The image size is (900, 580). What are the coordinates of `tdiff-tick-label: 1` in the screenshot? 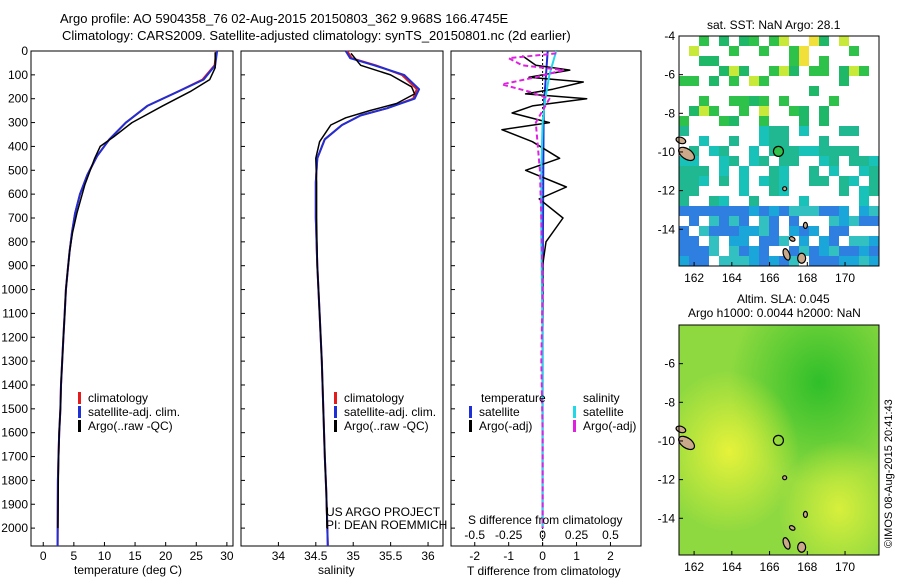 It's located at (576, 556).